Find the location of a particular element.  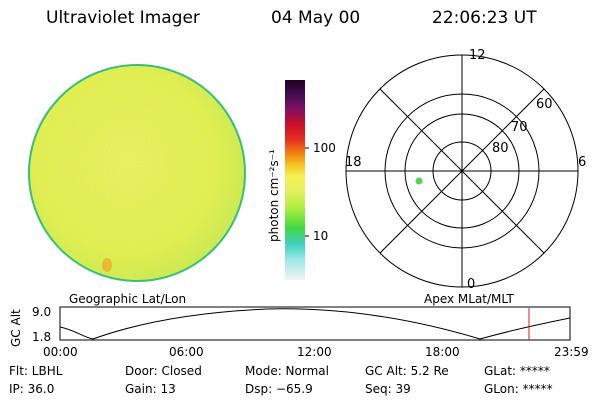

status-flt: Flt: LBHL is located at coordinates (36, 371).